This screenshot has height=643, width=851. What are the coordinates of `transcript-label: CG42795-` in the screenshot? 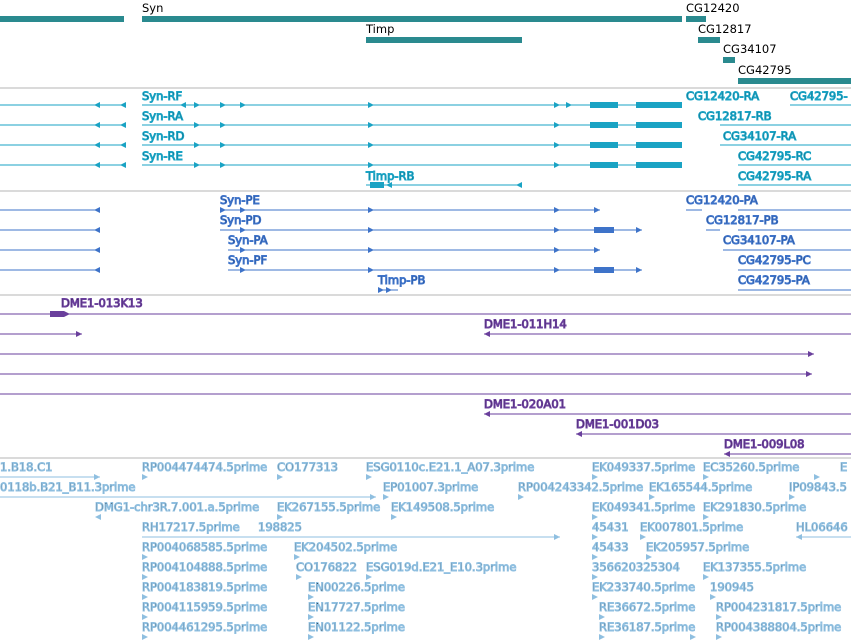 It's located at (819, 96).